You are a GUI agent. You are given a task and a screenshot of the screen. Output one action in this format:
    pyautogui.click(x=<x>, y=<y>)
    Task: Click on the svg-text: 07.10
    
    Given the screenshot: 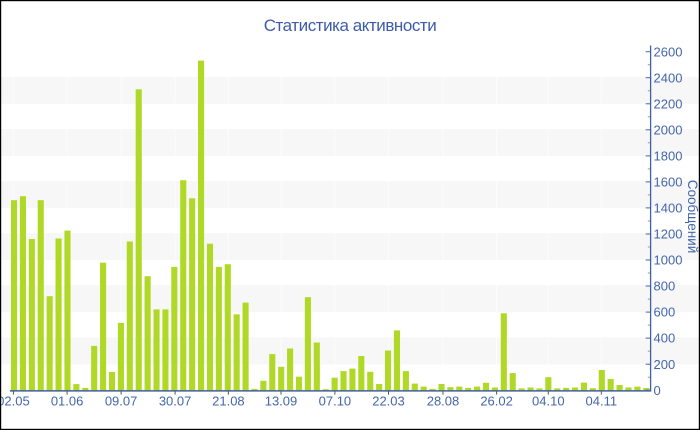 What is the action you would take?
    pyautogui.click(x=335, y=401)
    